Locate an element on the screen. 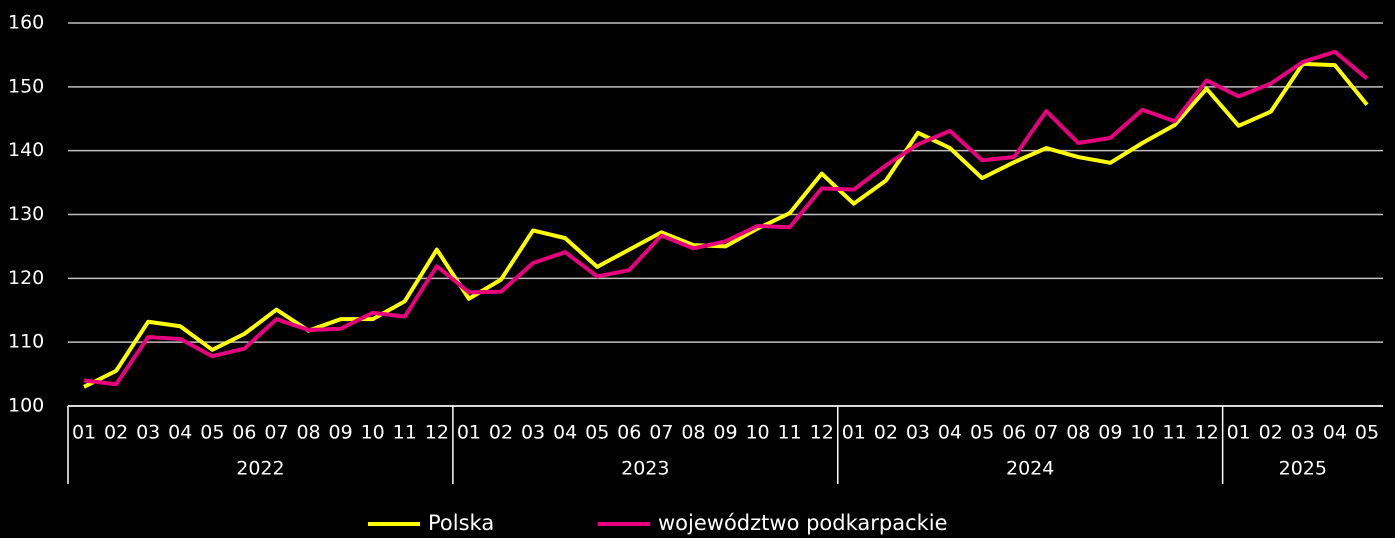 This screenshot has height=538, width=1395. y-tick-label: 110 is located at coordinates (26, 342).